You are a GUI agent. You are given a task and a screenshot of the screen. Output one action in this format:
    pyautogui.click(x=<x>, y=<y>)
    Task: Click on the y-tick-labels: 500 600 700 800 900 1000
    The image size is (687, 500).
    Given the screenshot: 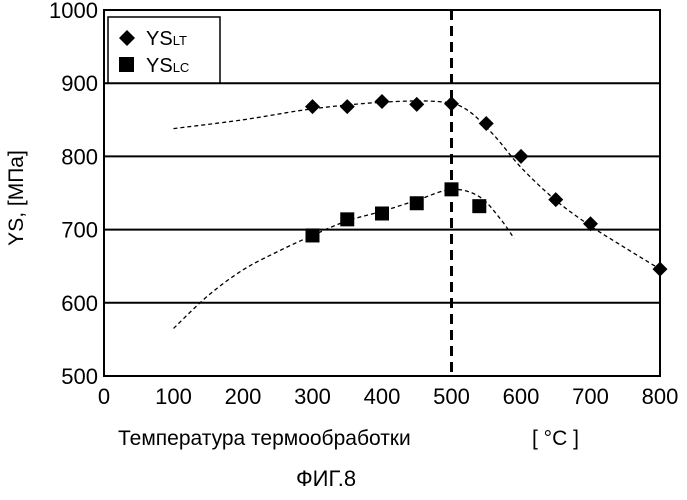 What is the action you would take?
    pyautogui.click(x=73, y=194)
    